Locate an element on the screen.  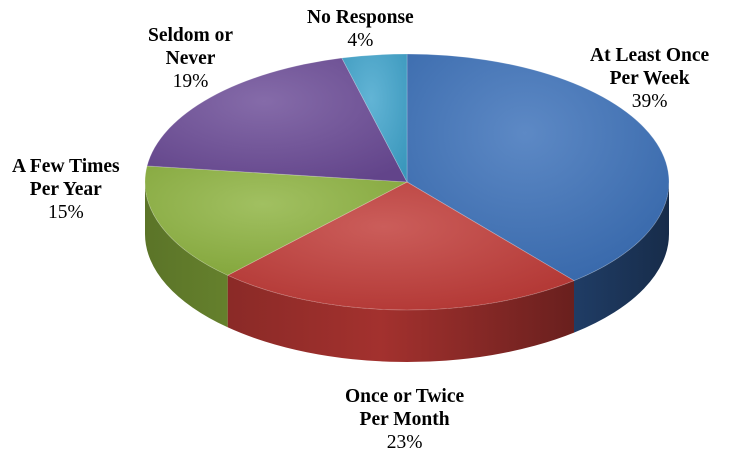
slice-name-line: Seldom or is located at coordinates (191, 35).